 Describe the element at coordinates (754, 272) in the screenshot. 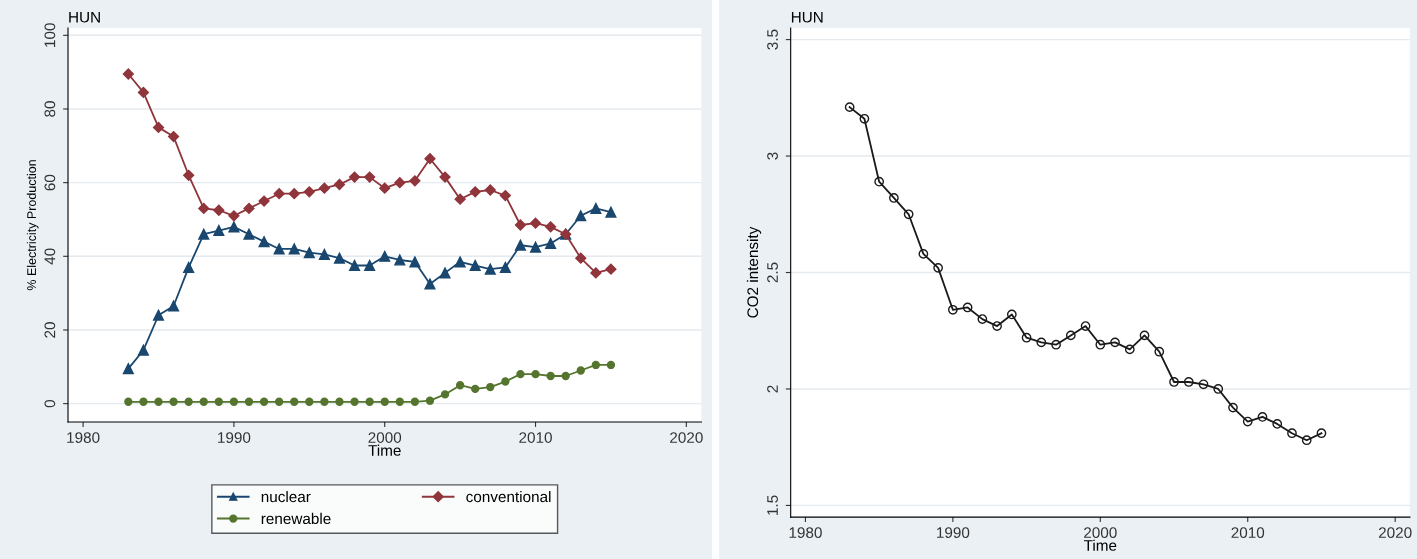

I see `y-axis-title: CO2 intensity` at that location.